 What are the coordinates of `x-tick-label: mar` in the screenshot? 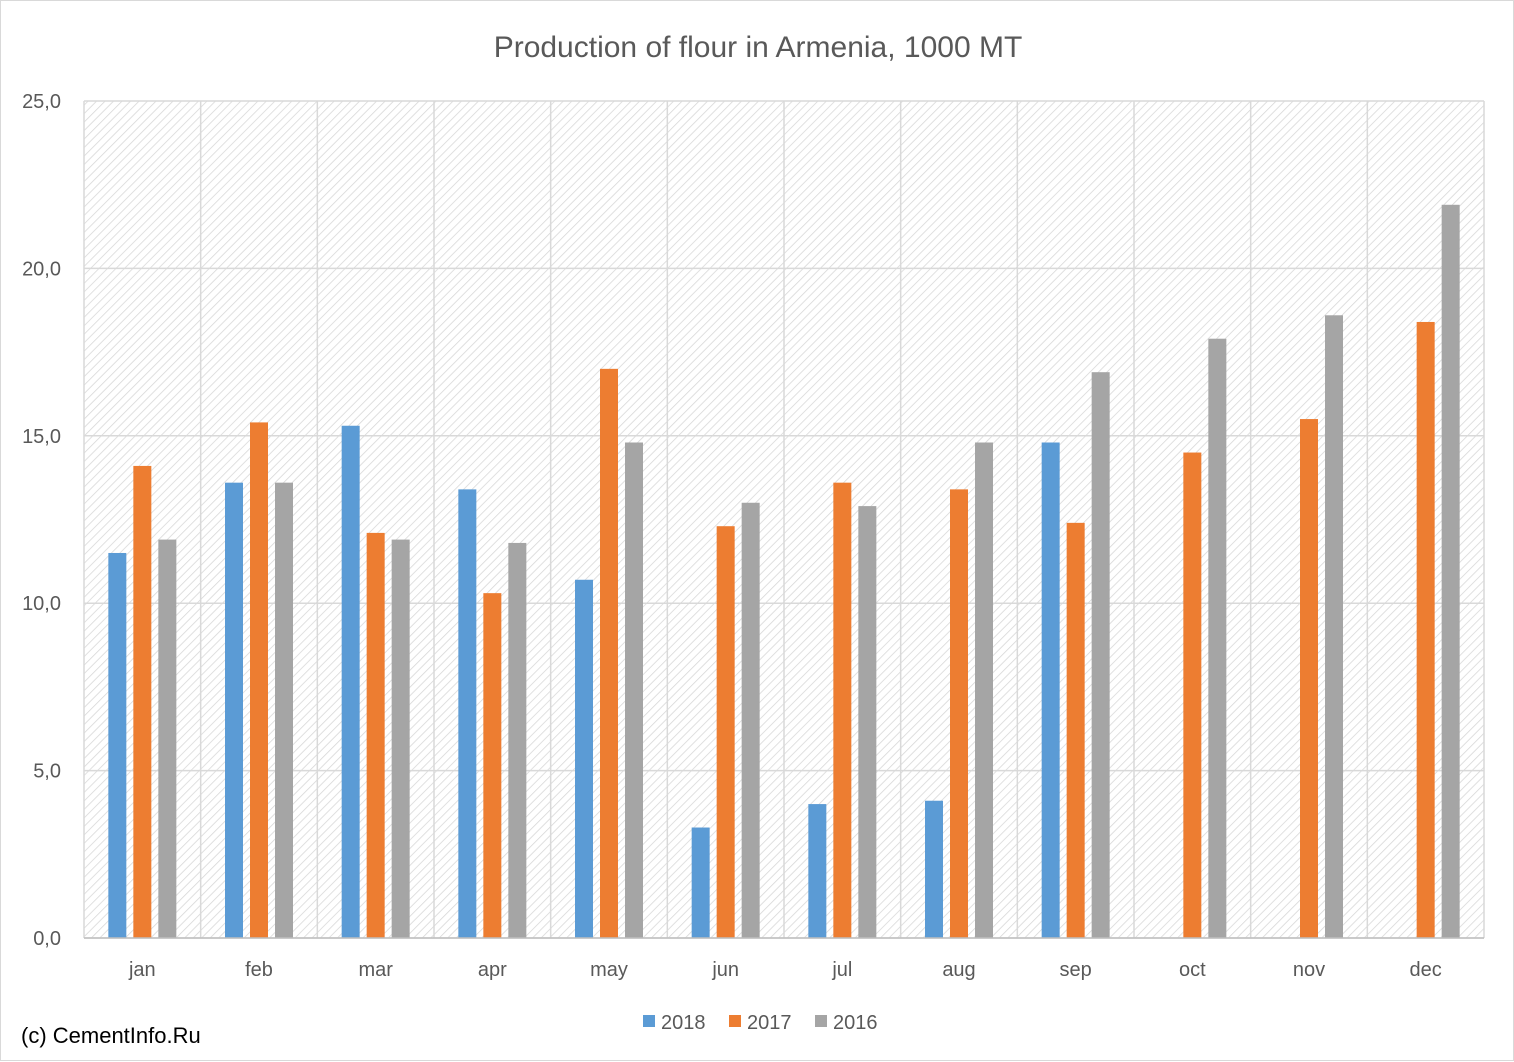 It's located at (375, 970).